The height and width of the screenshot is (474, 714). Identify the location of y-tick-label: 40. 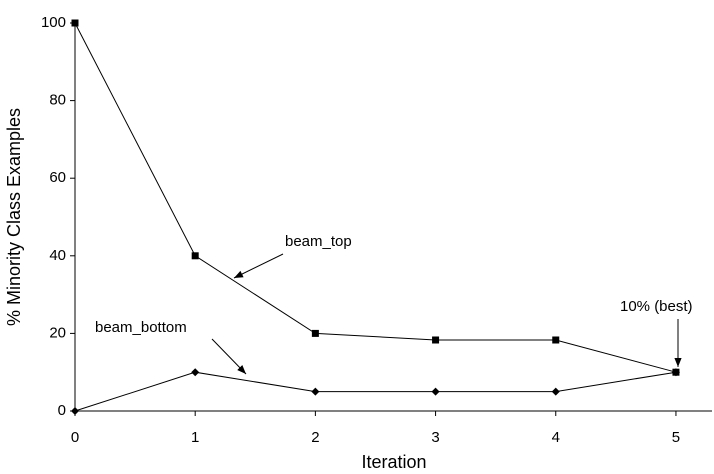
(57, 255).